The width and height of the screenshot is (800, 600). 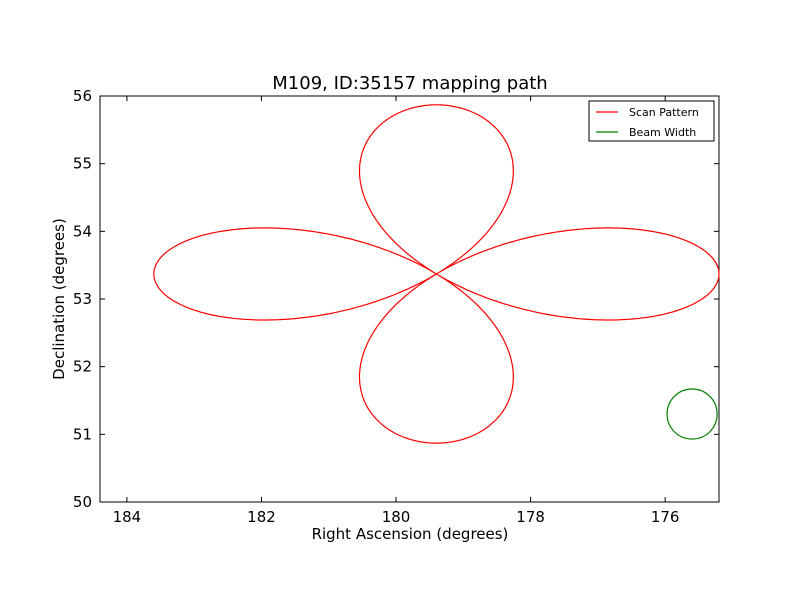 I want to click on y-tick-label: 56, so click(x=82, y=96).